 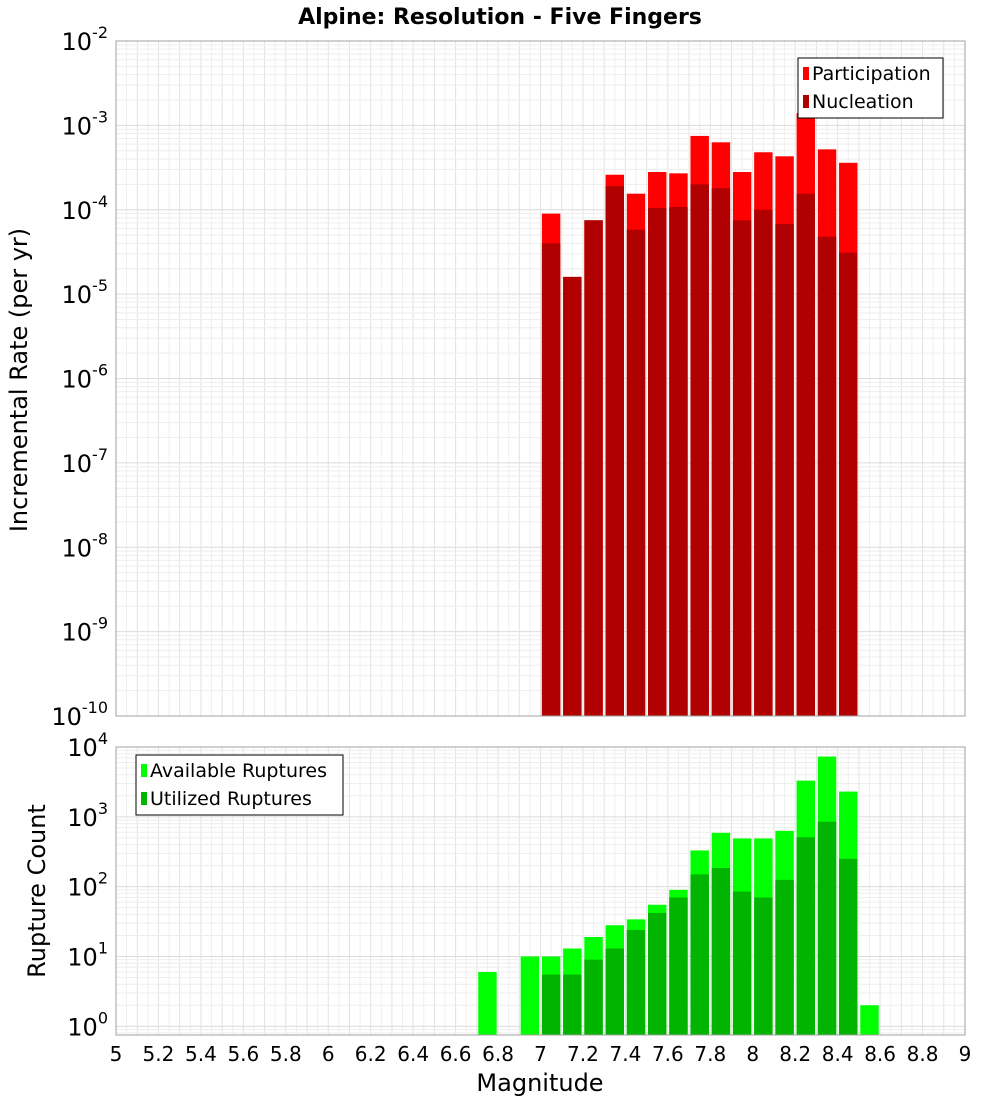 I want to click on count-y-tick-label: 10², so click(x=87, y=885).